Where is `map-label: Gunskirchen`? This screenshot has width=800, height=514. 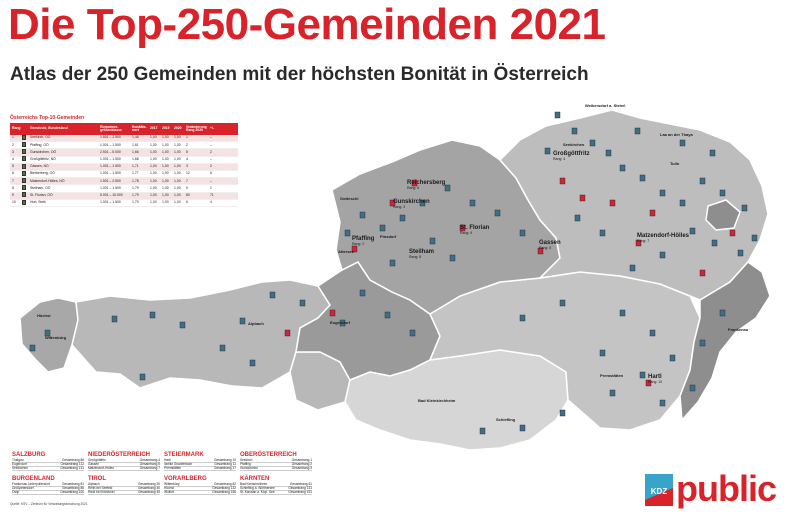 map-label: Gunskirchen is located at coordinates (411, 202).